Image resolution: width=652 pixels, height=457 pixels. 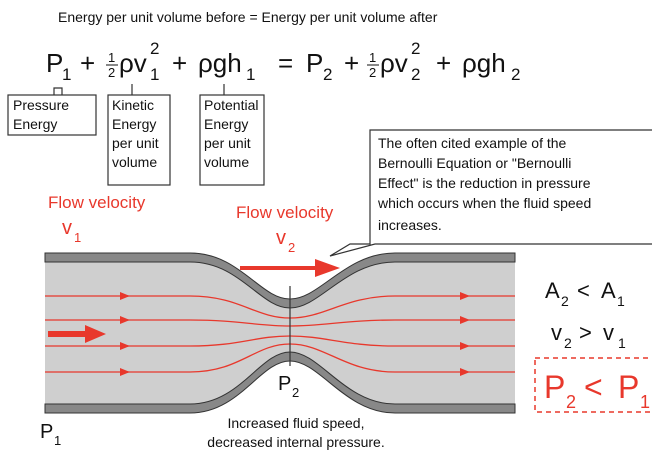 I want to click on p2-sub: 2, so click(x=295, y=392).